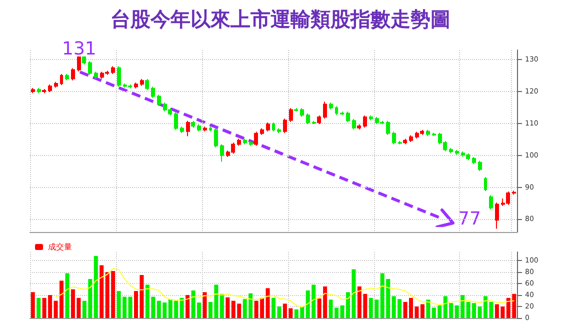  What do you see at coordinates (280, 19) in the screenshot?
I see `chart-title: 台股今年以來上市運輸類股指數走勢圖` at bounding box center [280, 19].